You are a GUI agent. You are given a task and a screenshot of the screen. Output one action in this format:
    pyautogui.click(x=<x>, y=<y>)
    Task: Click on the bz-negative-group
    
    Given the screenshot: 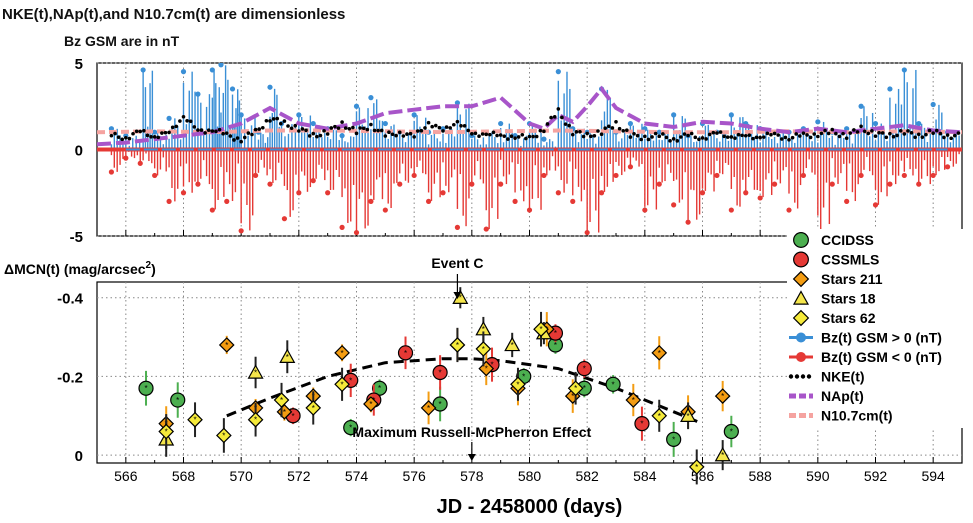 What is the action you would take?
    pyautogui.click(x=534, y=192)
    